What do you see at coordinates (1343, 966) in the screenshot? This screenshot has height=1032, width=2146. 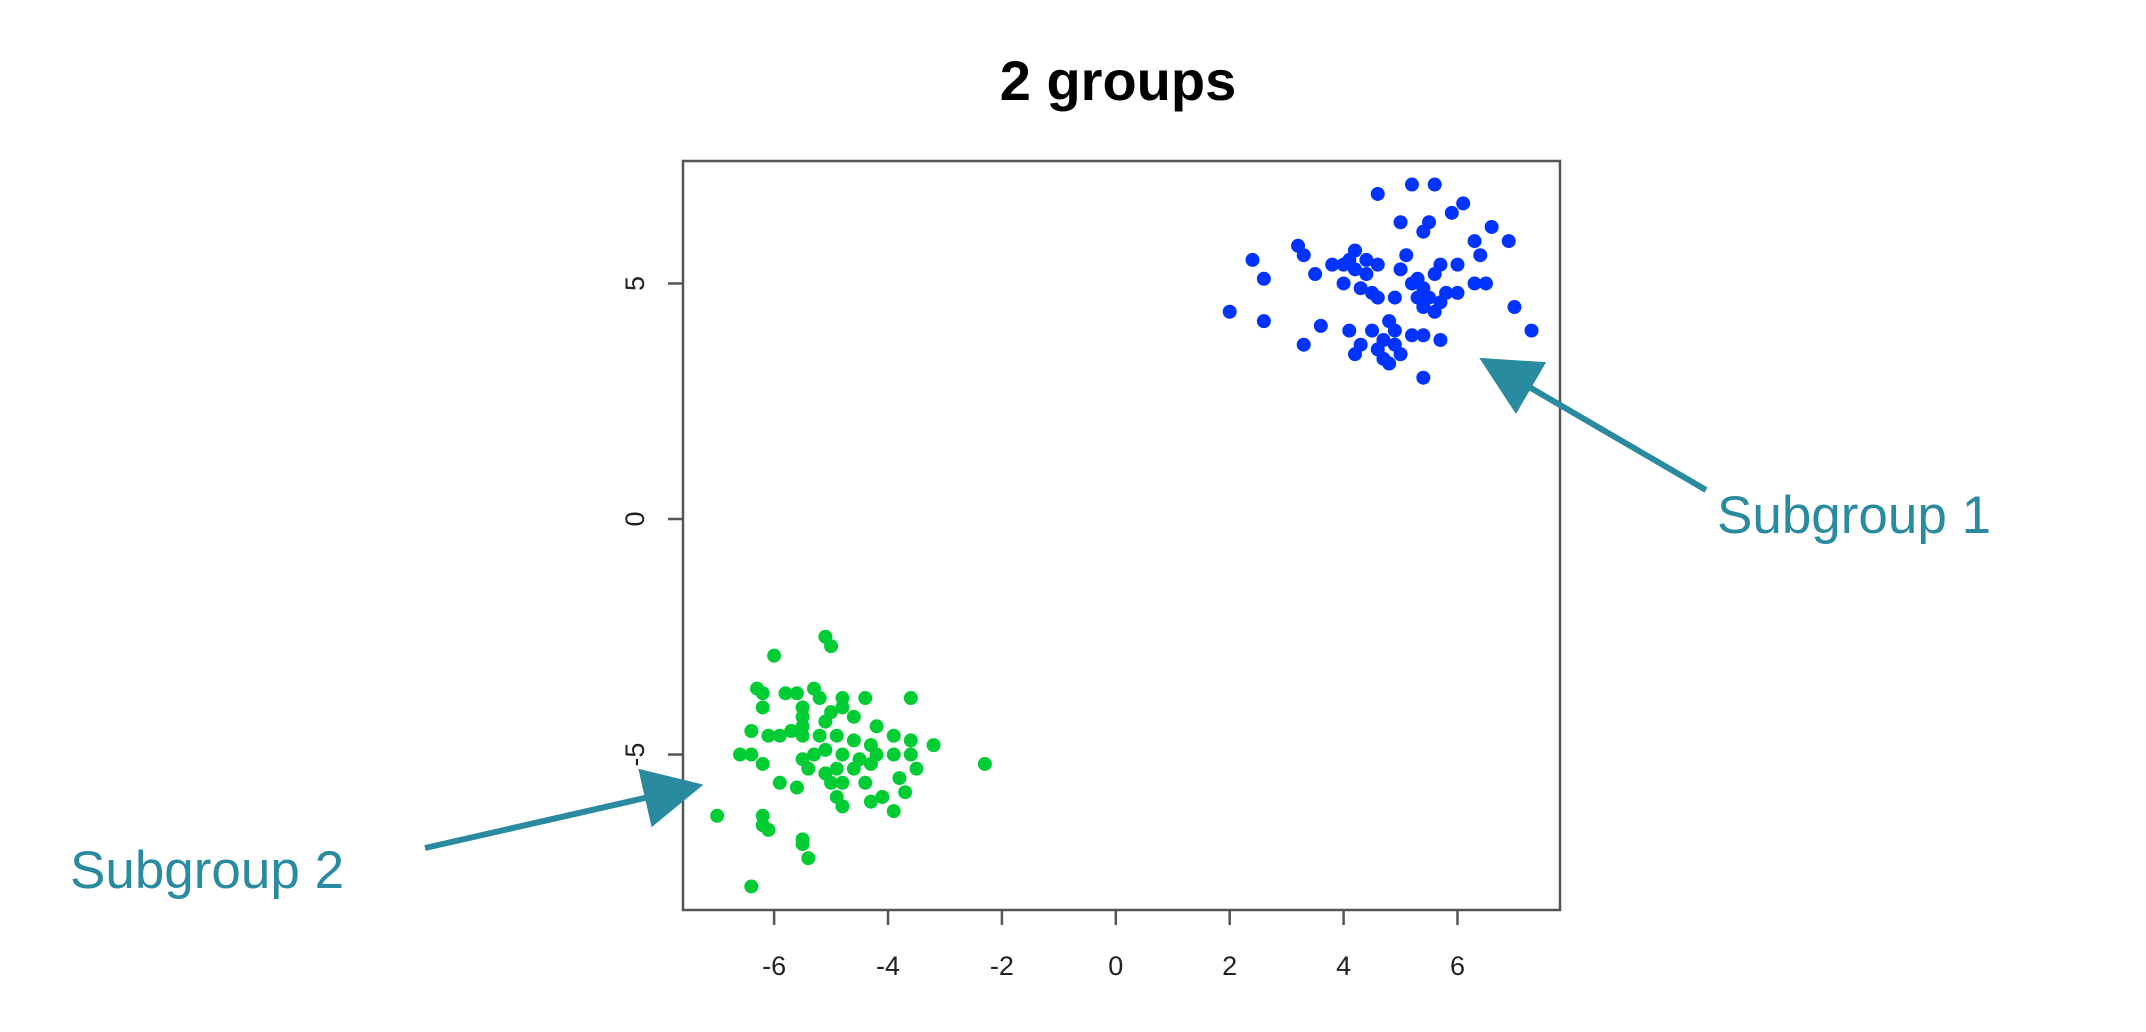 I see `x-tick-label: 4` at bounding box center [1343, 966].